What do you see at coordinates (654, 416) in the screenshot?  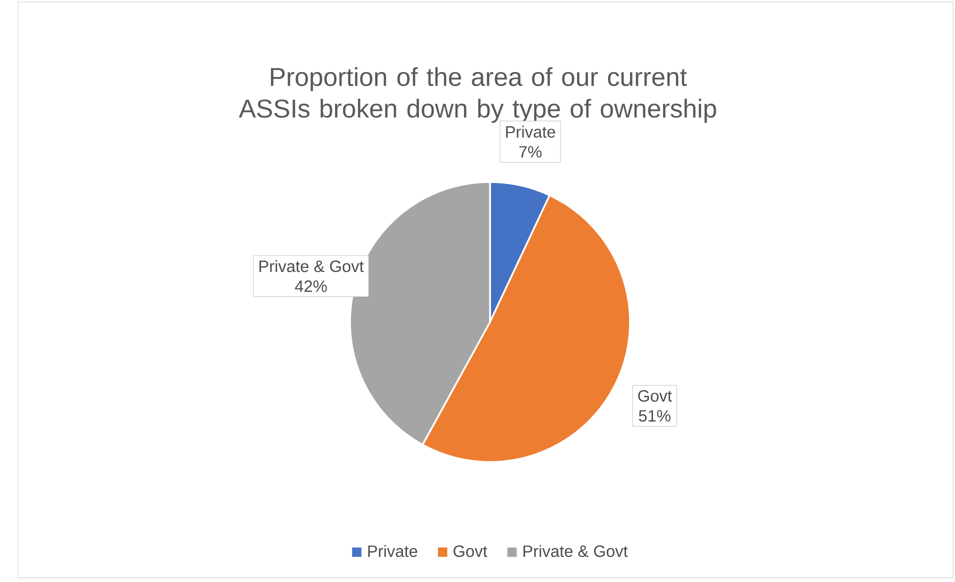 I see `data-label: 51%` at bounding box center [654, 416].